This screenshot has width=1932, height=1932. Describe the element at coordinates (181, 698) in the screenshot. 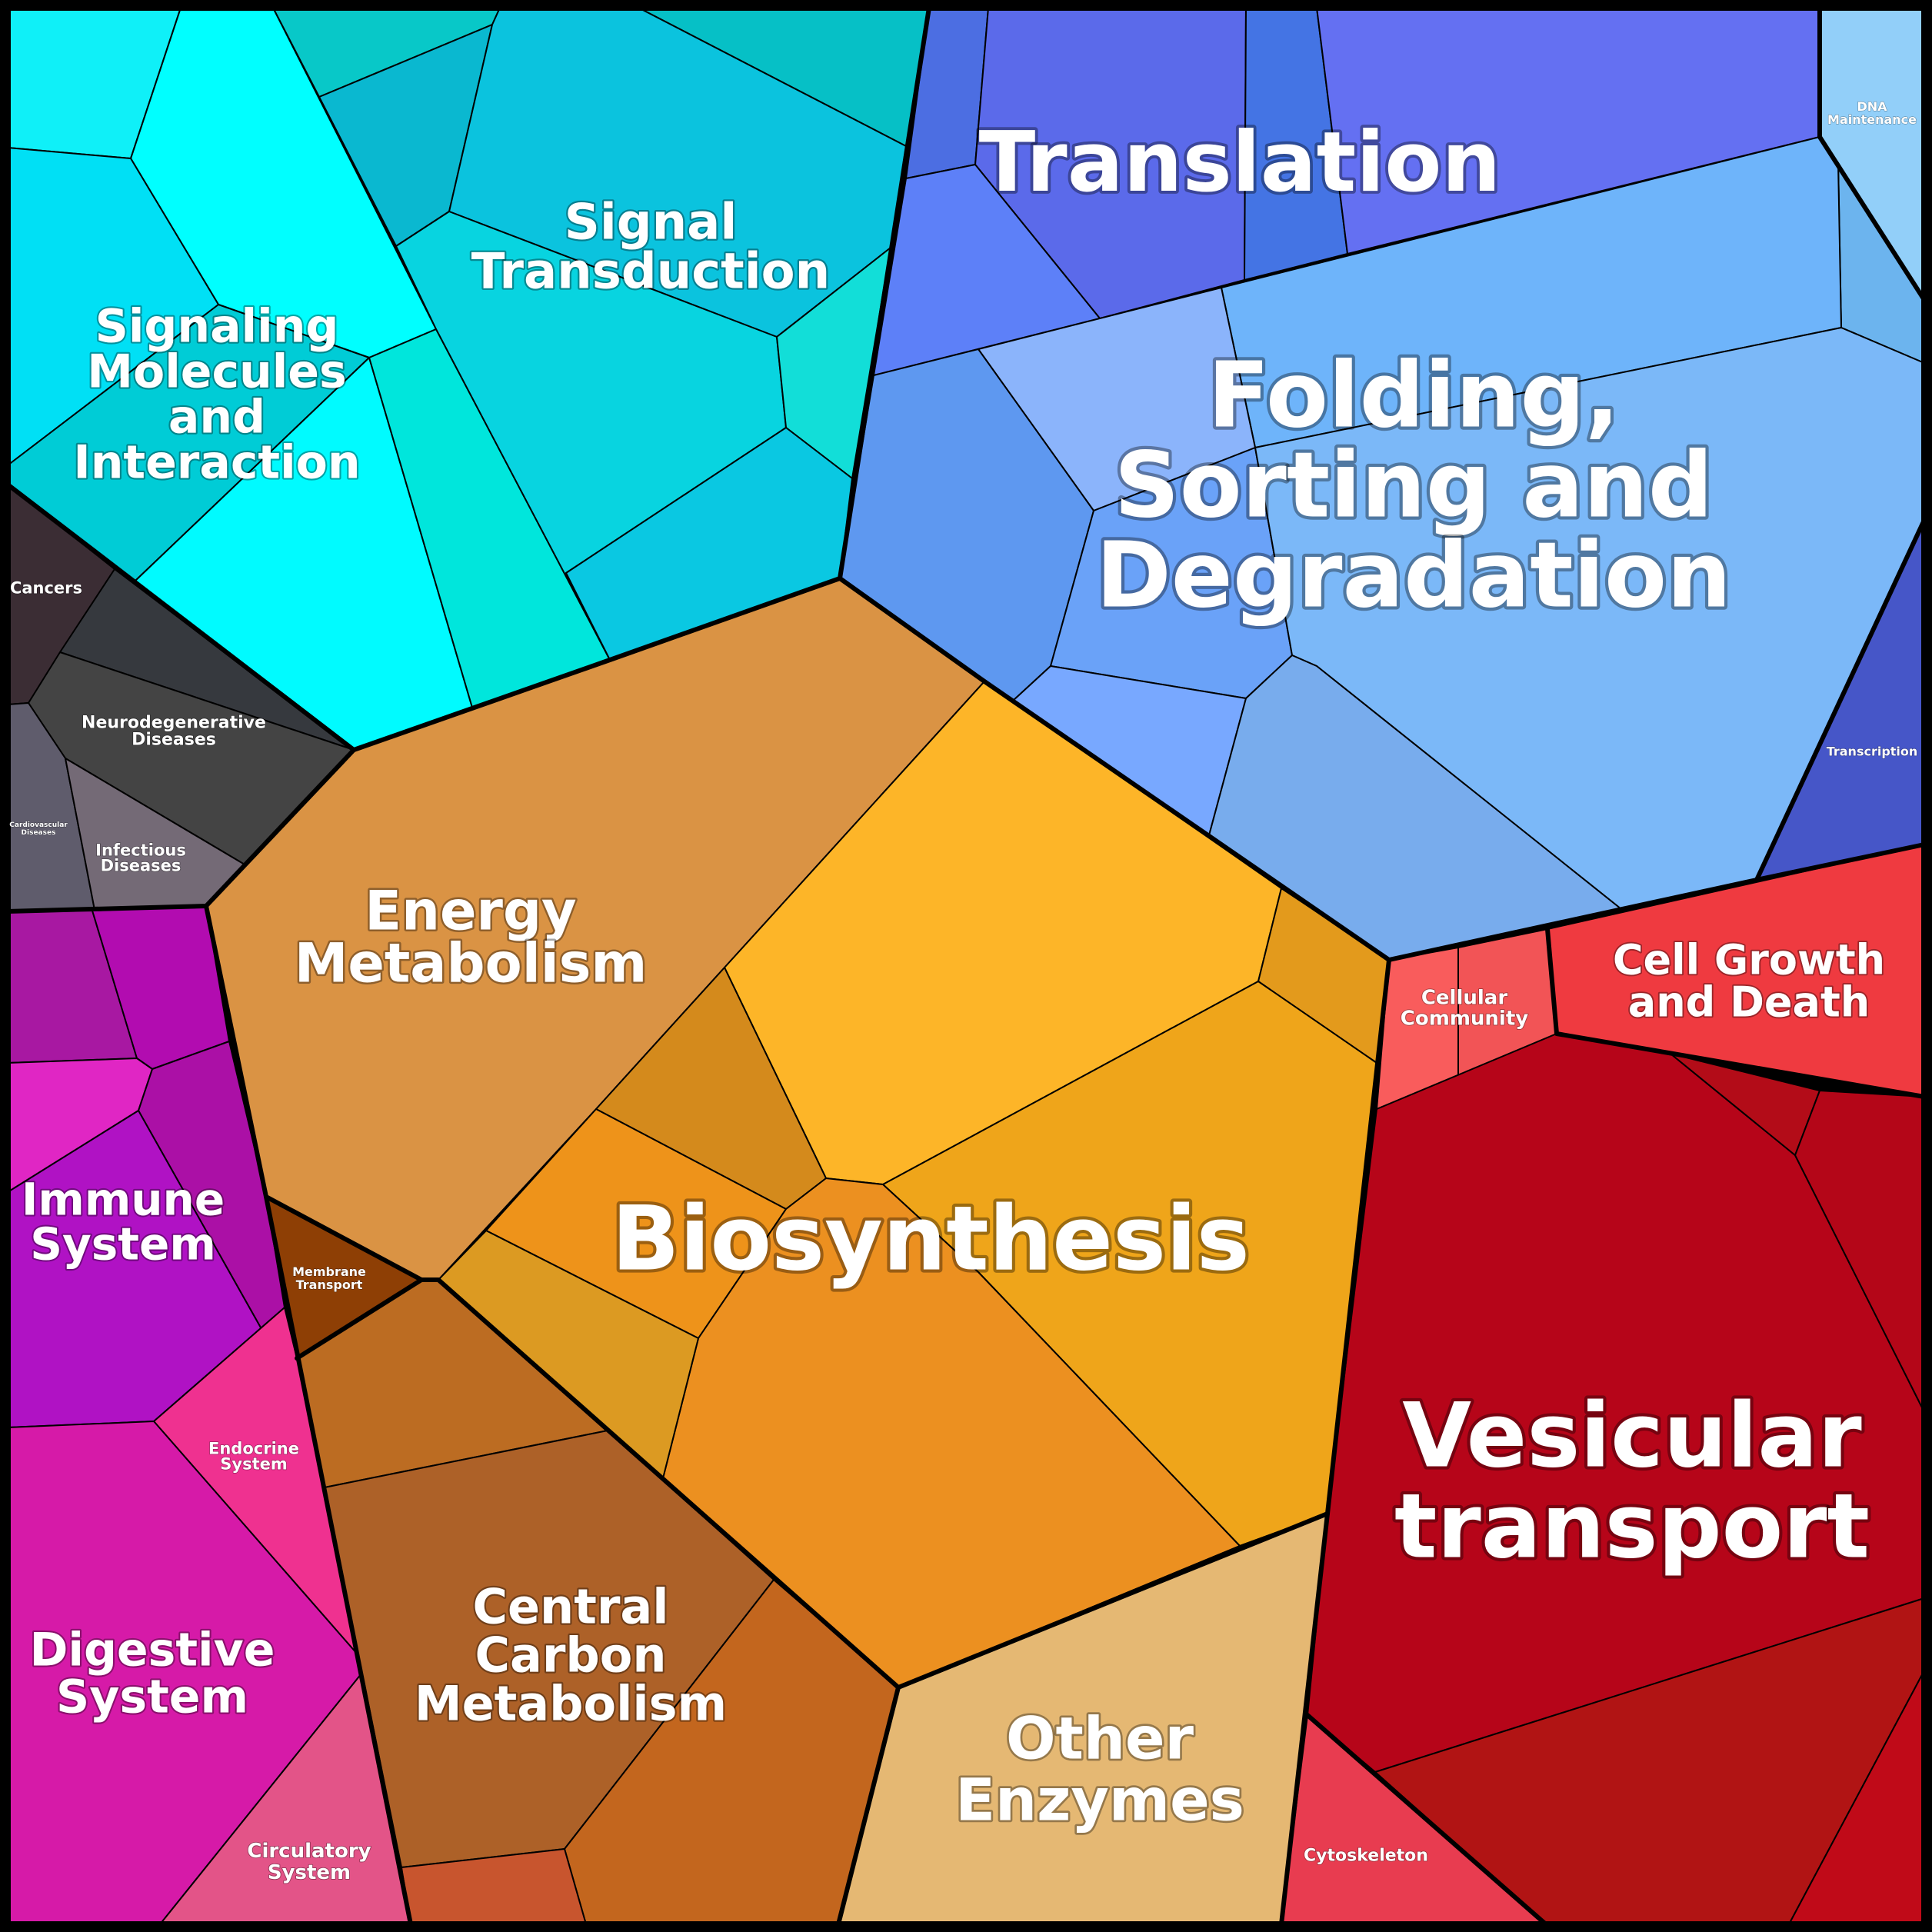

I see `region-diseases` at that location.